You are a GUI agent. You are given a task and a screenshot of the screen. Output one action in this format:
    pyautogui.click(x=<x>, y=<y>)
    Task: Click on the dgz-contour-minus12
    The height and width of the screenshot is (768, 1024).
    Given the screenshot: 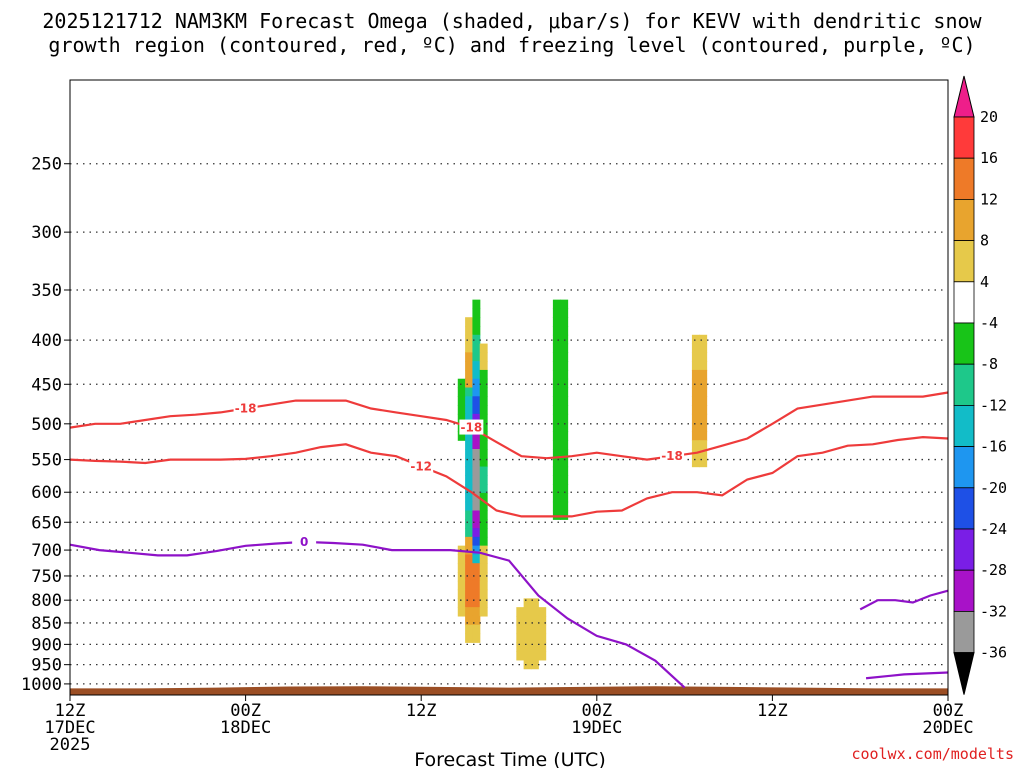 What is the action you would take?
    pyautogui.click(x=509, y=476)
    